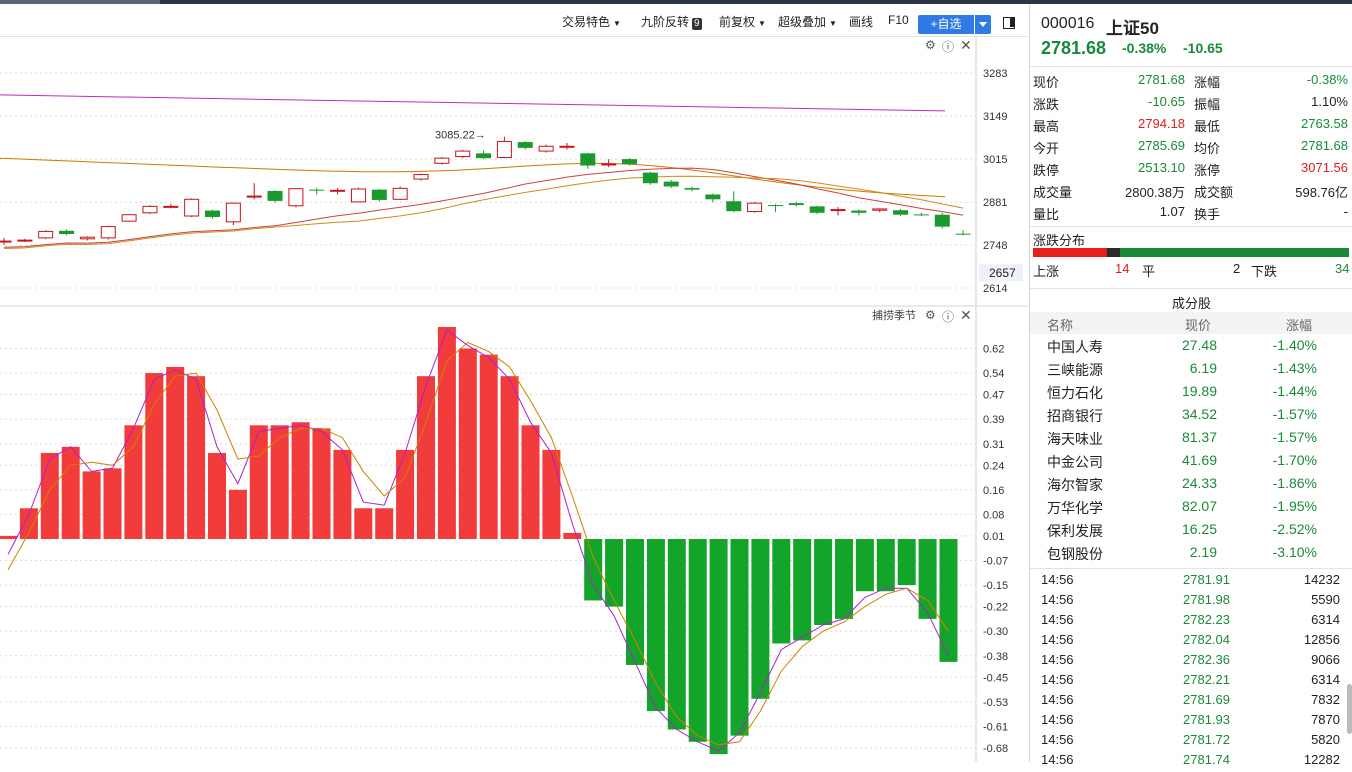 This screenshot has height=772, width=1352. What do you see at coordinates (671, 22) in the screenshot?
I see `nine-reversal-menu: 九阶反转 9` at bounding box center [671, 22].